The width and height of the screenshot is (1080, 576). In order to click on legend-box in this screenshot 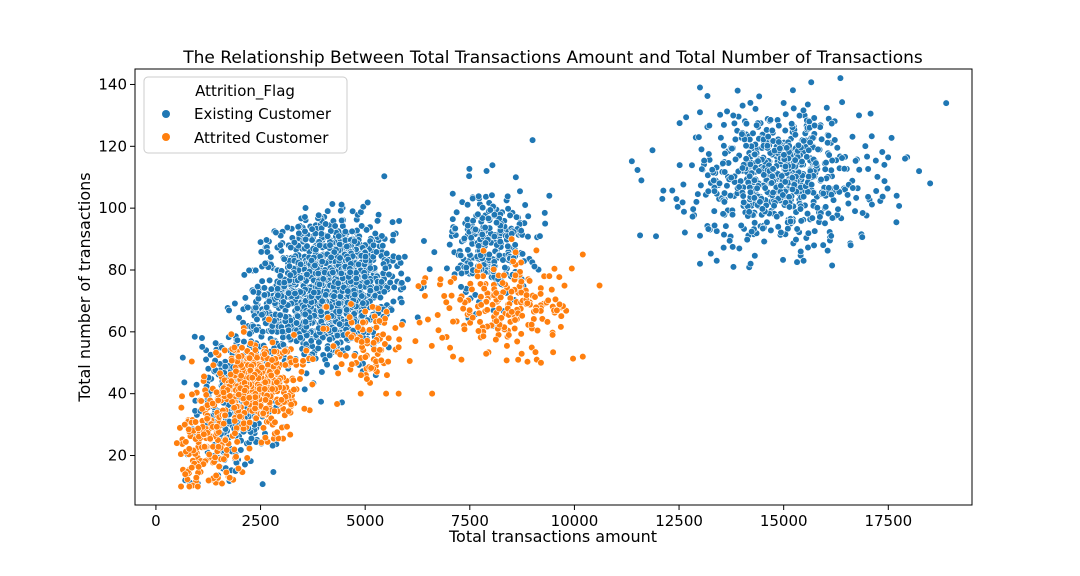, I will do `click(245, 115)`.